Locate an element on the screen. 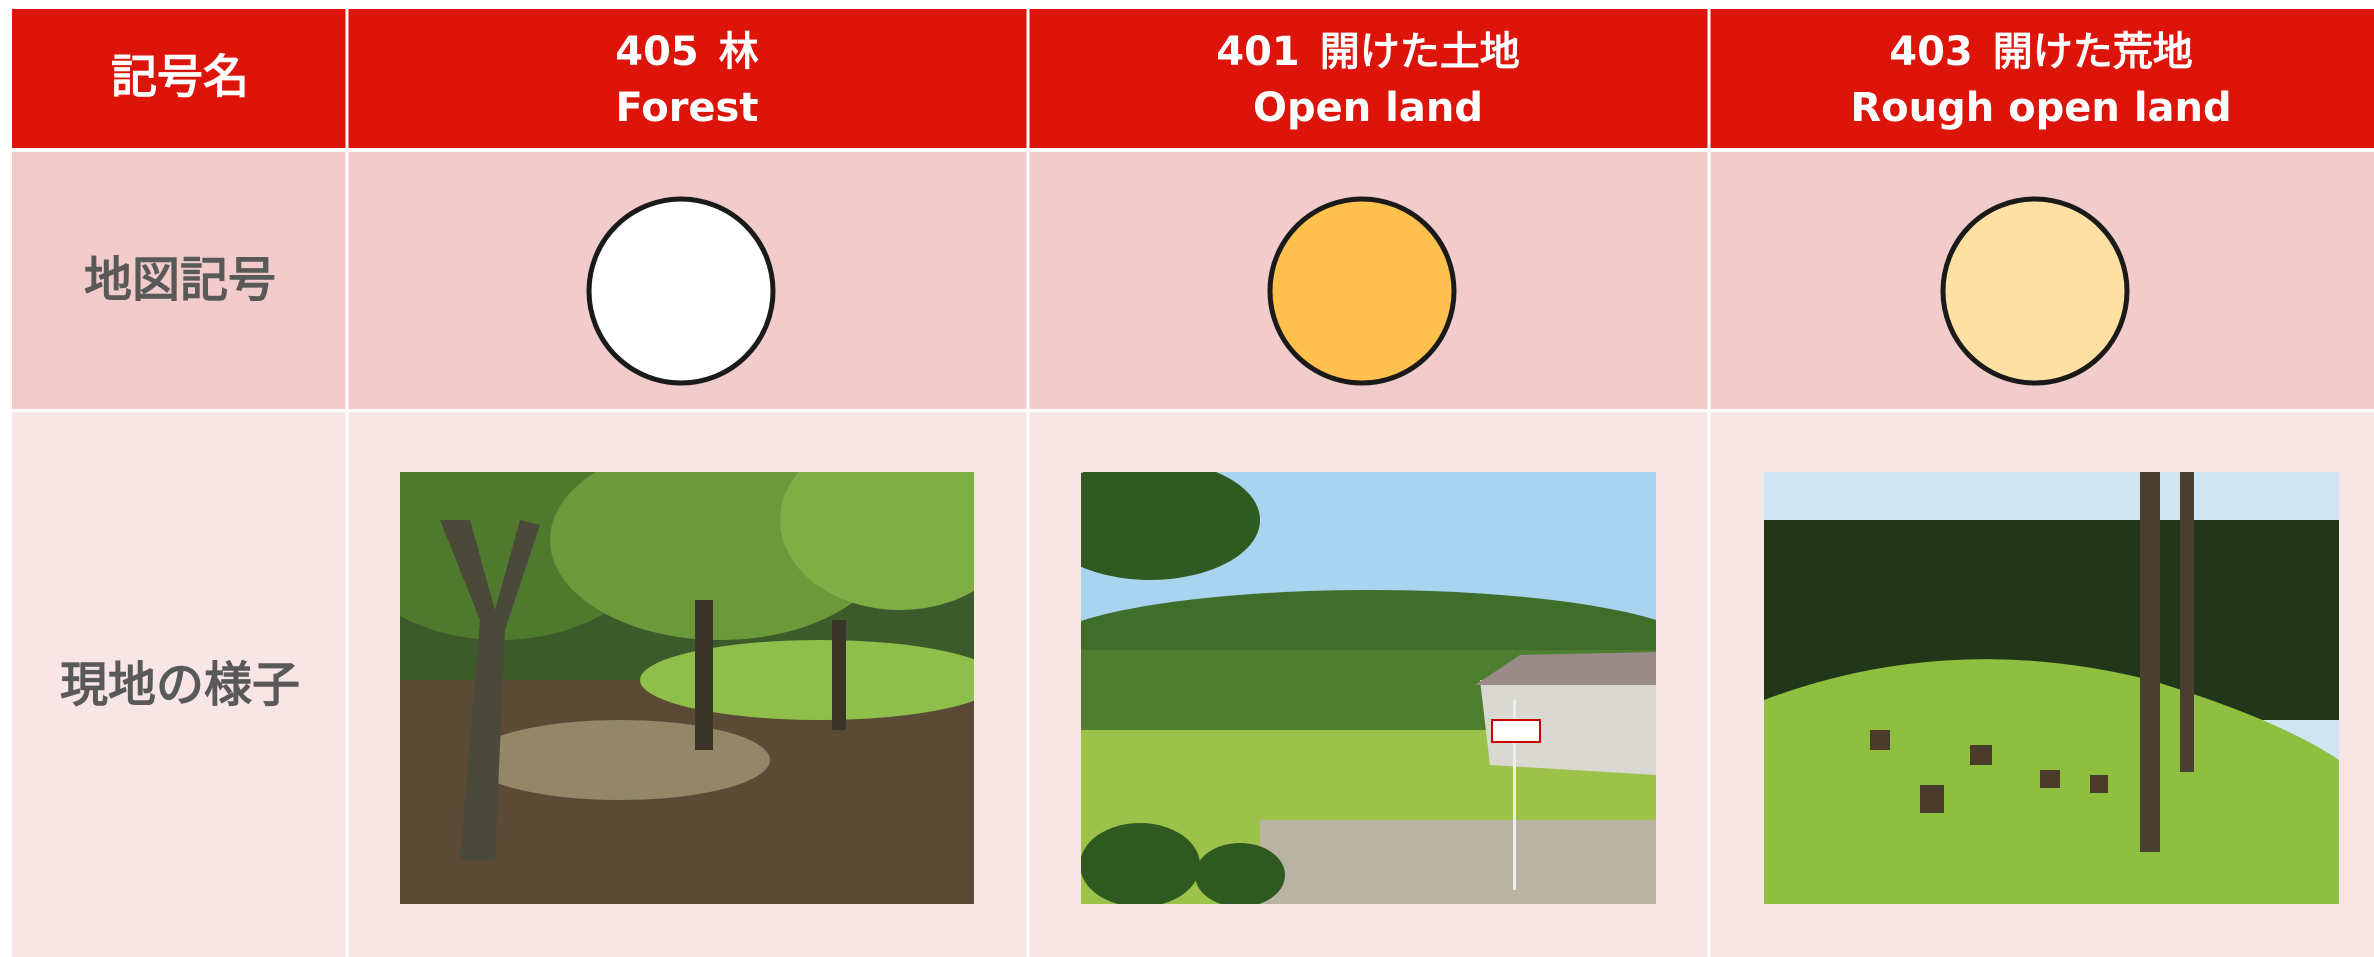 Image resolution: width=2374 pixels, height=957 pixels. header-row is located at coordinates (1193, 78).